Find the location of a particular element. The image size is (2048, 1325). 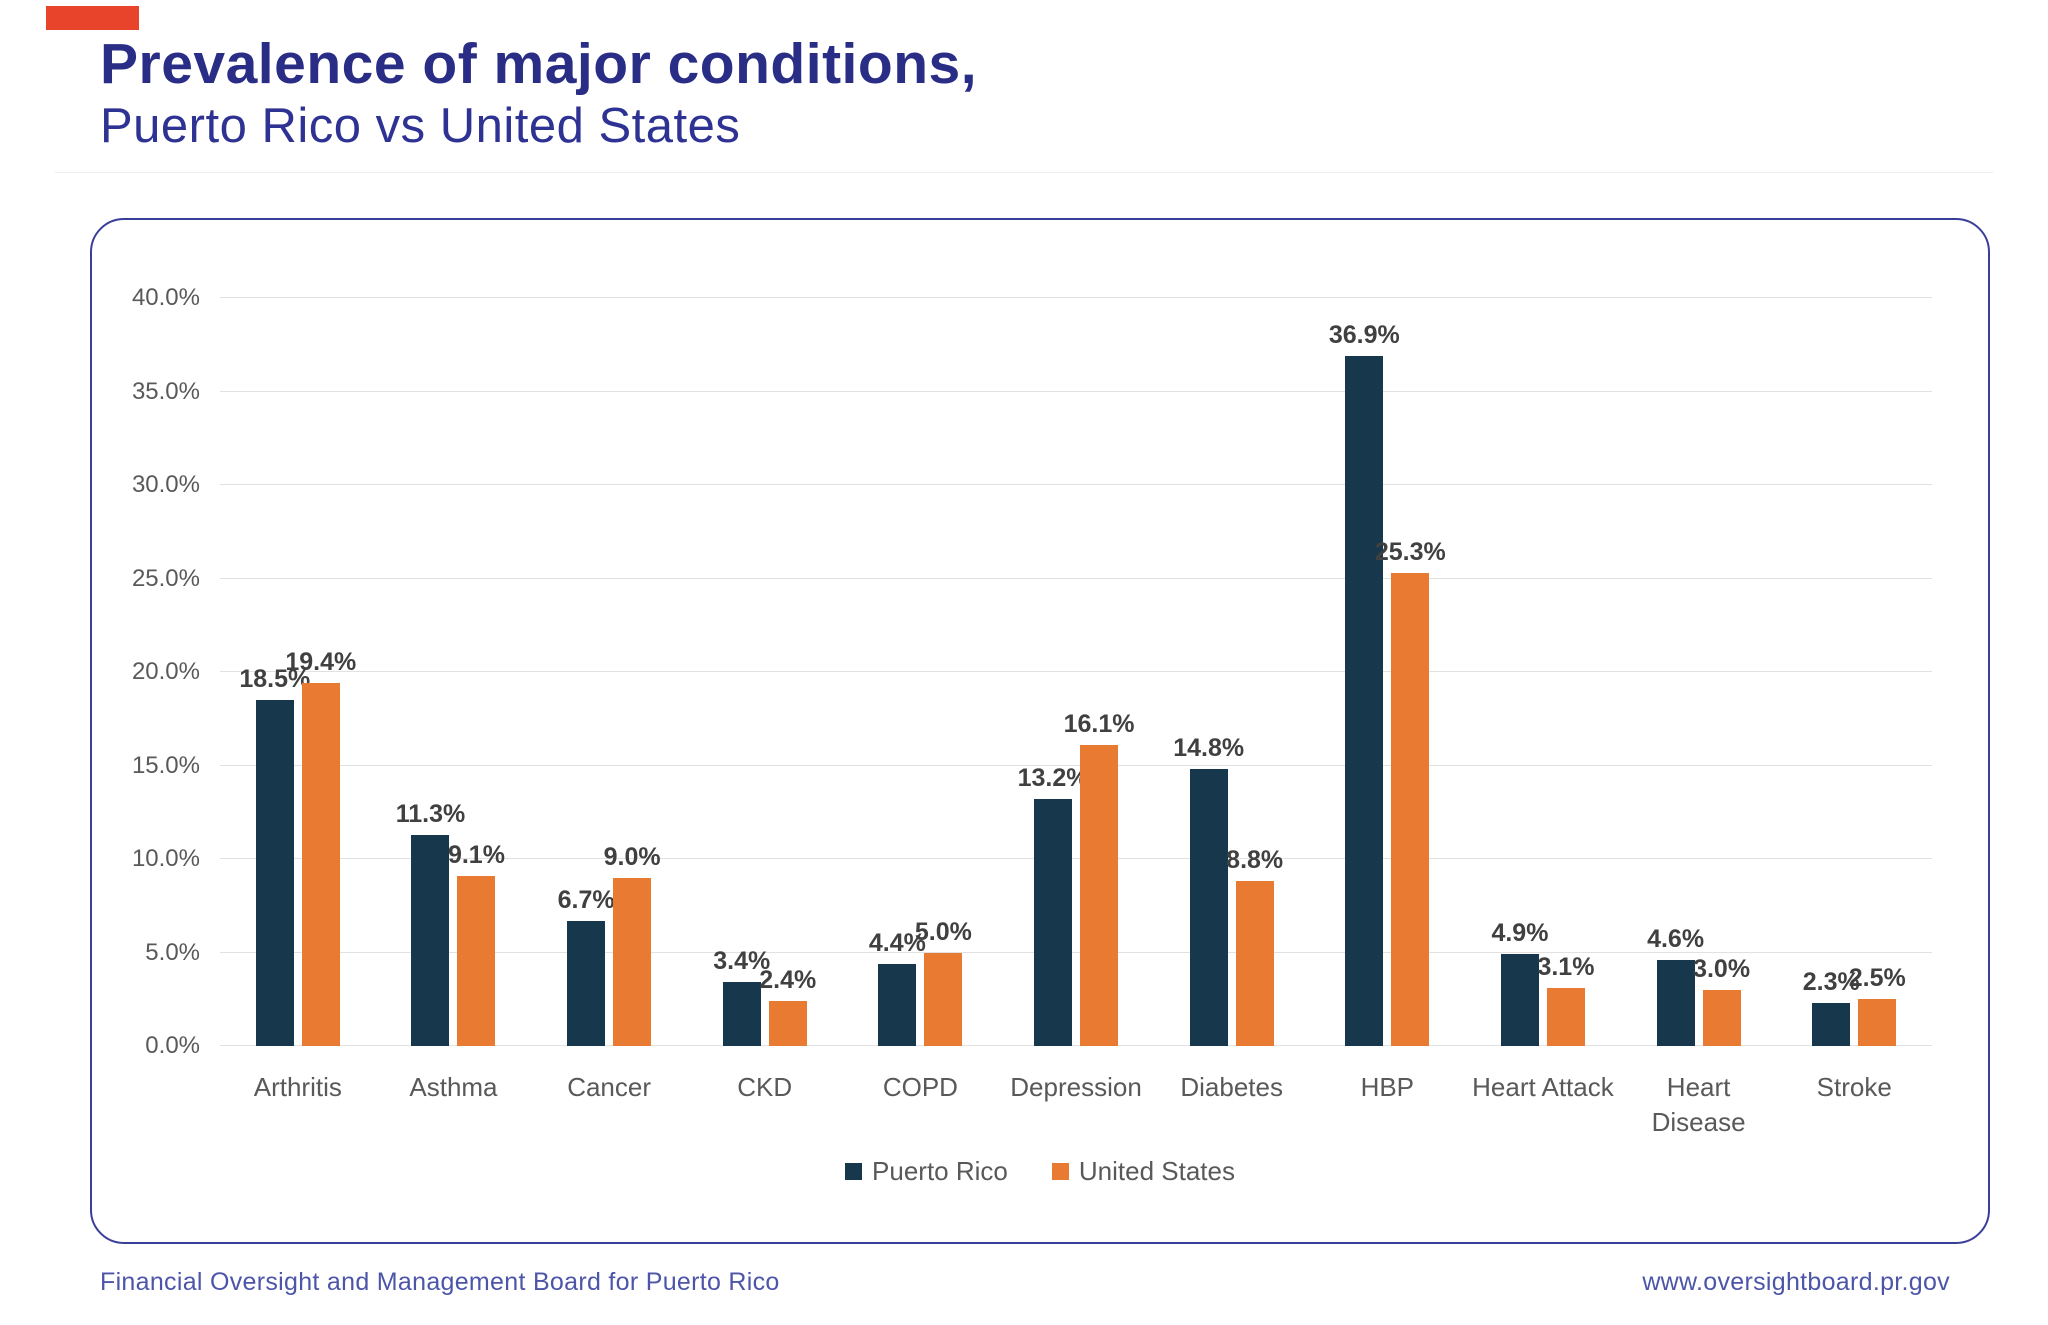

bar-value-label: 6.7% is located at coordinates (586, 899).